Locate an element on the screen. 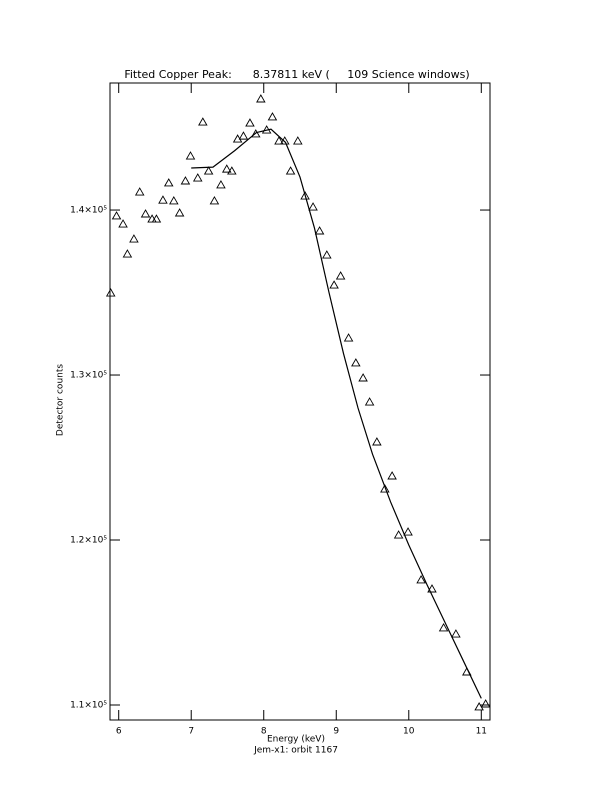 The image size is (612, 792). subtitle: Jem-x1: orbit 1167 is located at coordinates (295, 751).